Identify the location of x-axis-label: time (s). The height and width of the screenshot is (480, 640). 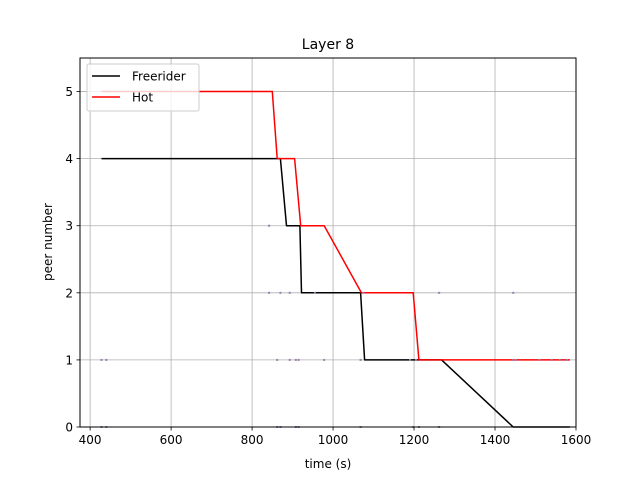
(328, 464).